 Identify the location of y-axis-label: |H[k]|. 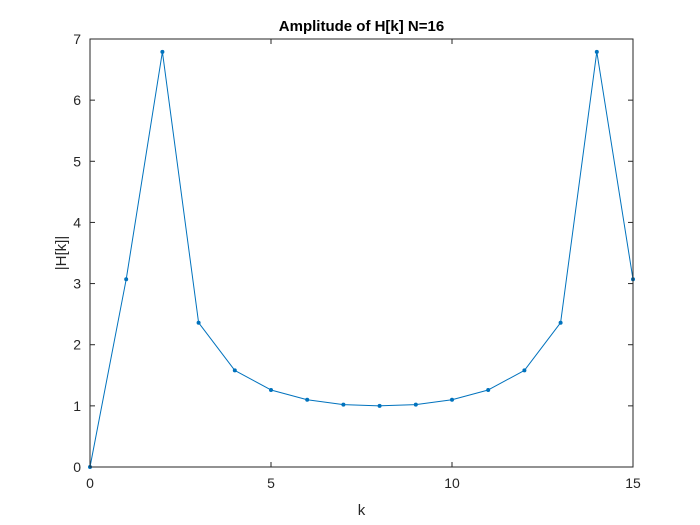
(61, 253).